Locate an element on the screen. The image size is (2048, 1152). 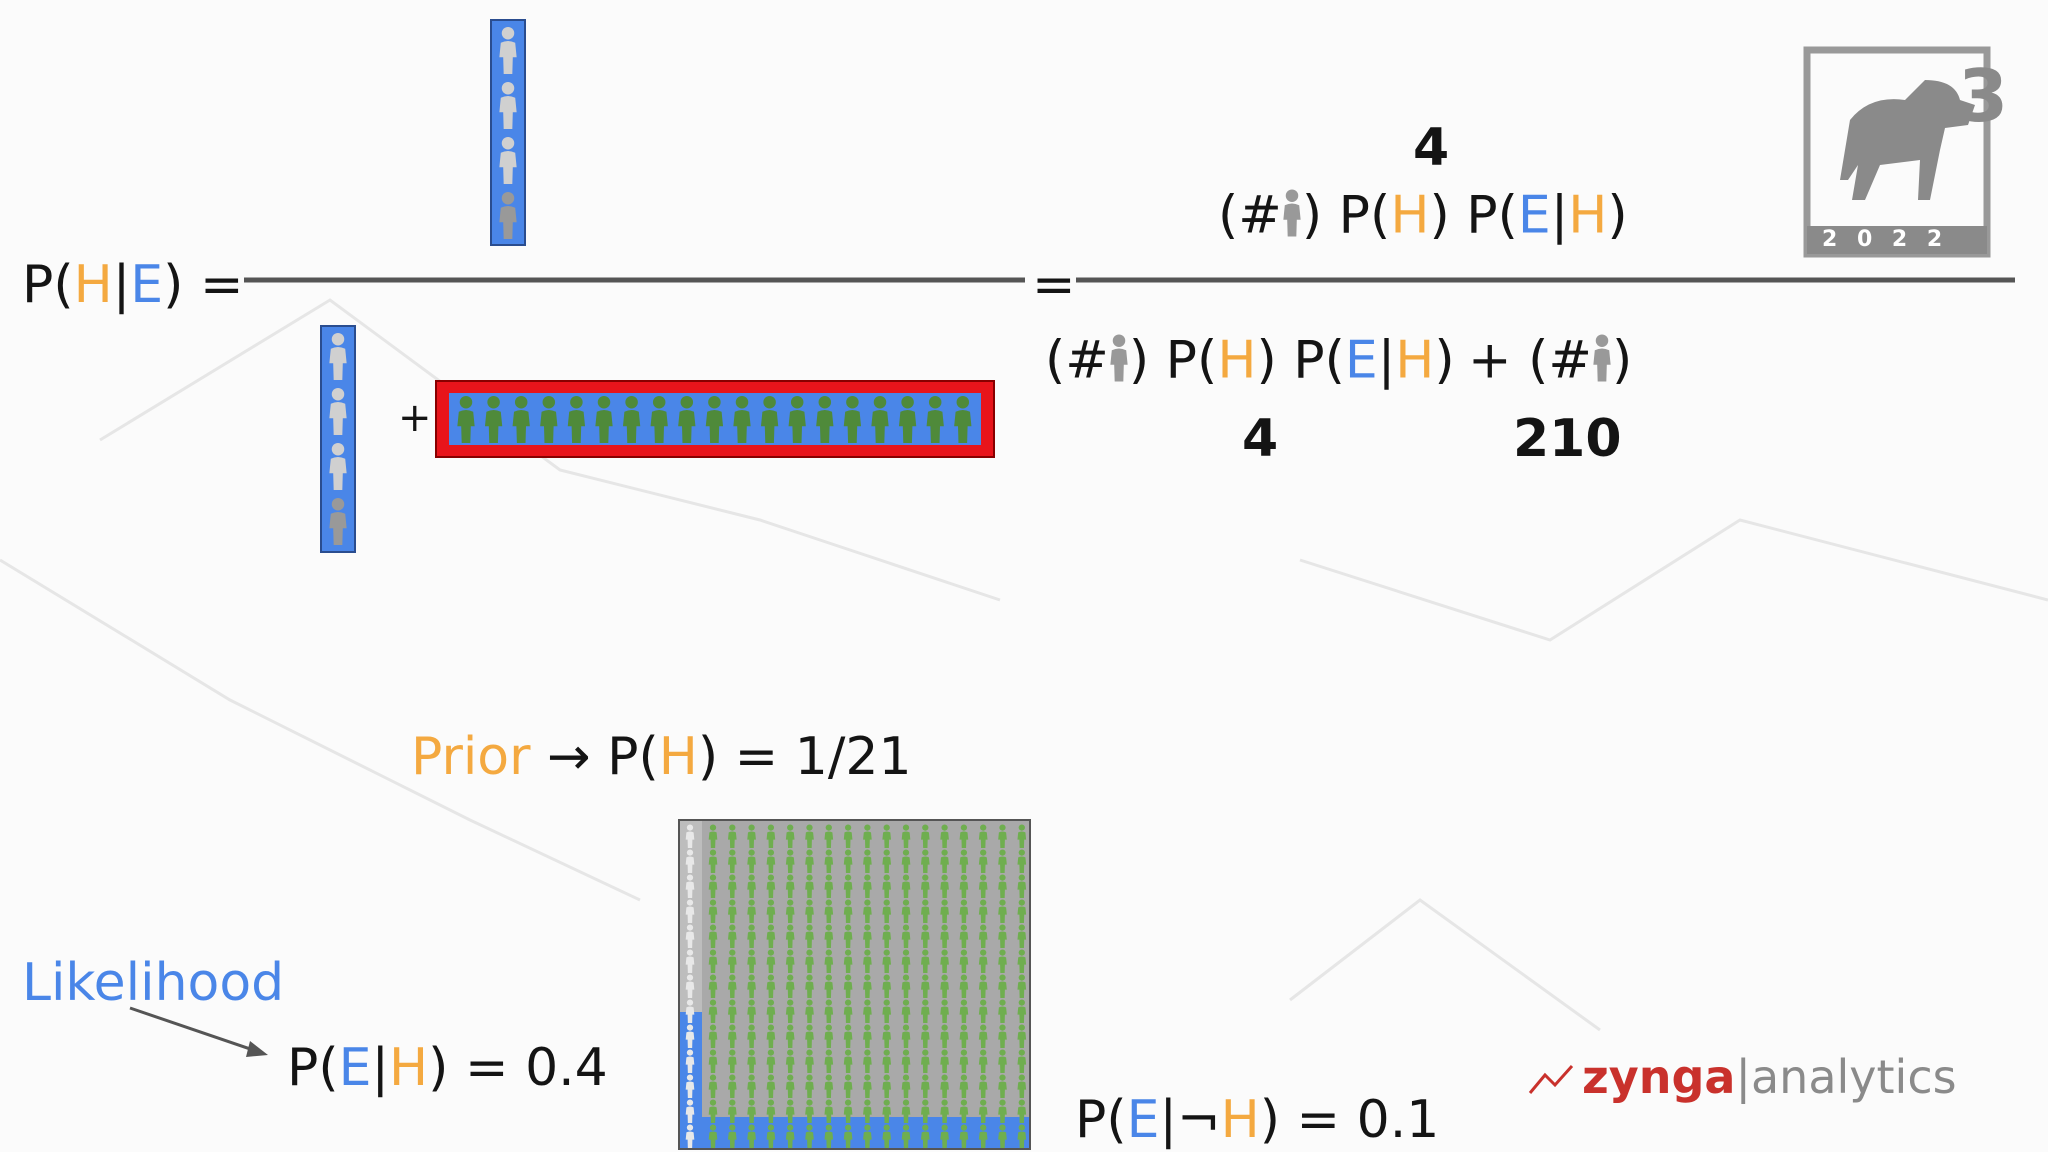
logo-brand: zynga is located at coordinates (1659, 1077).